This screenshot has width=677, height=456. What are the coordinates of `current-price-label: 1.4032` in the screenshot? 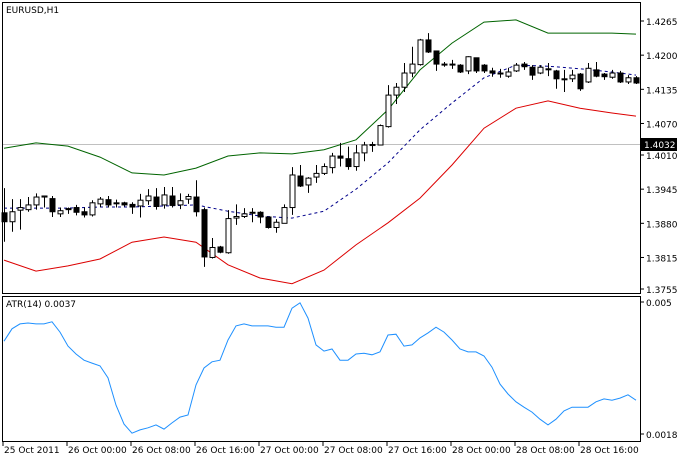 It's located at (660, 146).